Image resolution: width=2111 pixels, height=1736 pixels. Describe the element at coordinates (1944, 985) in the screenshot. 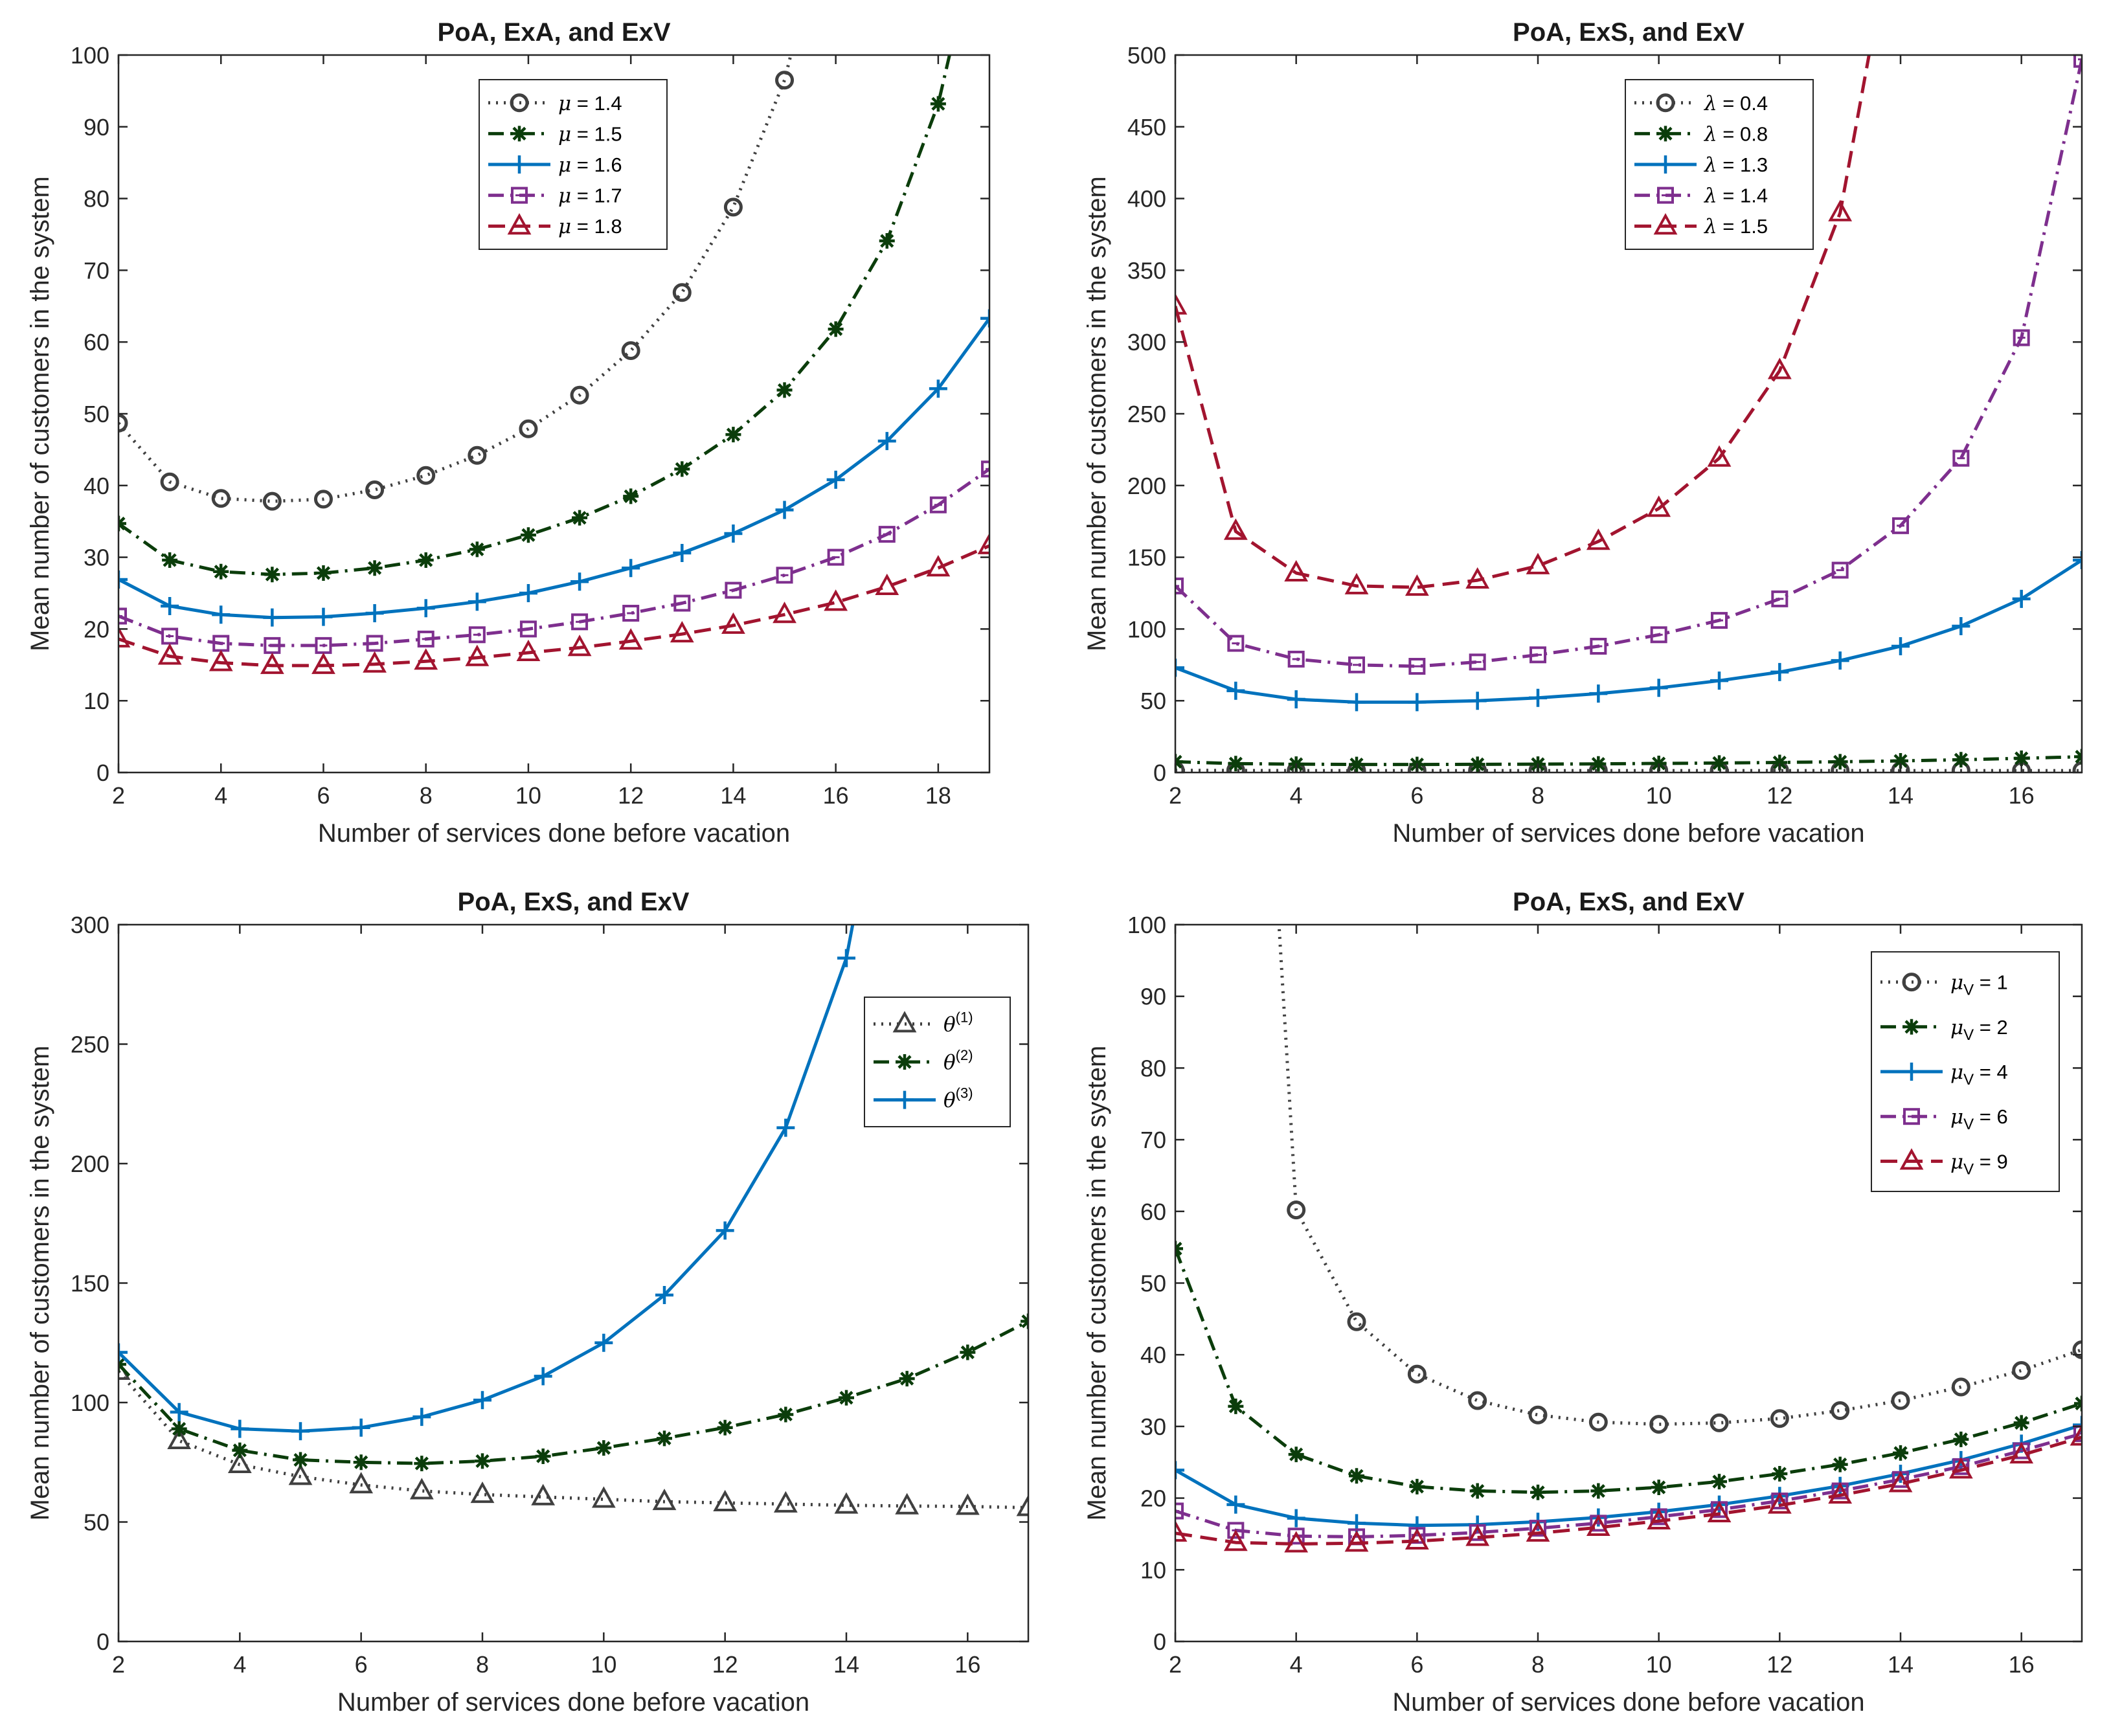

I see `plot4-legend-entry-1: μV = 1` at that location.